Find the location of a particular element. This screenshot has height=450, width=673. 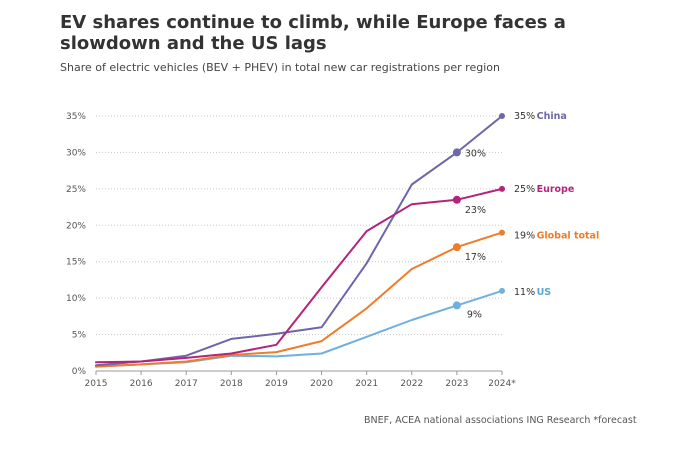

point-2024-europe is located at coordinates (502, 188).